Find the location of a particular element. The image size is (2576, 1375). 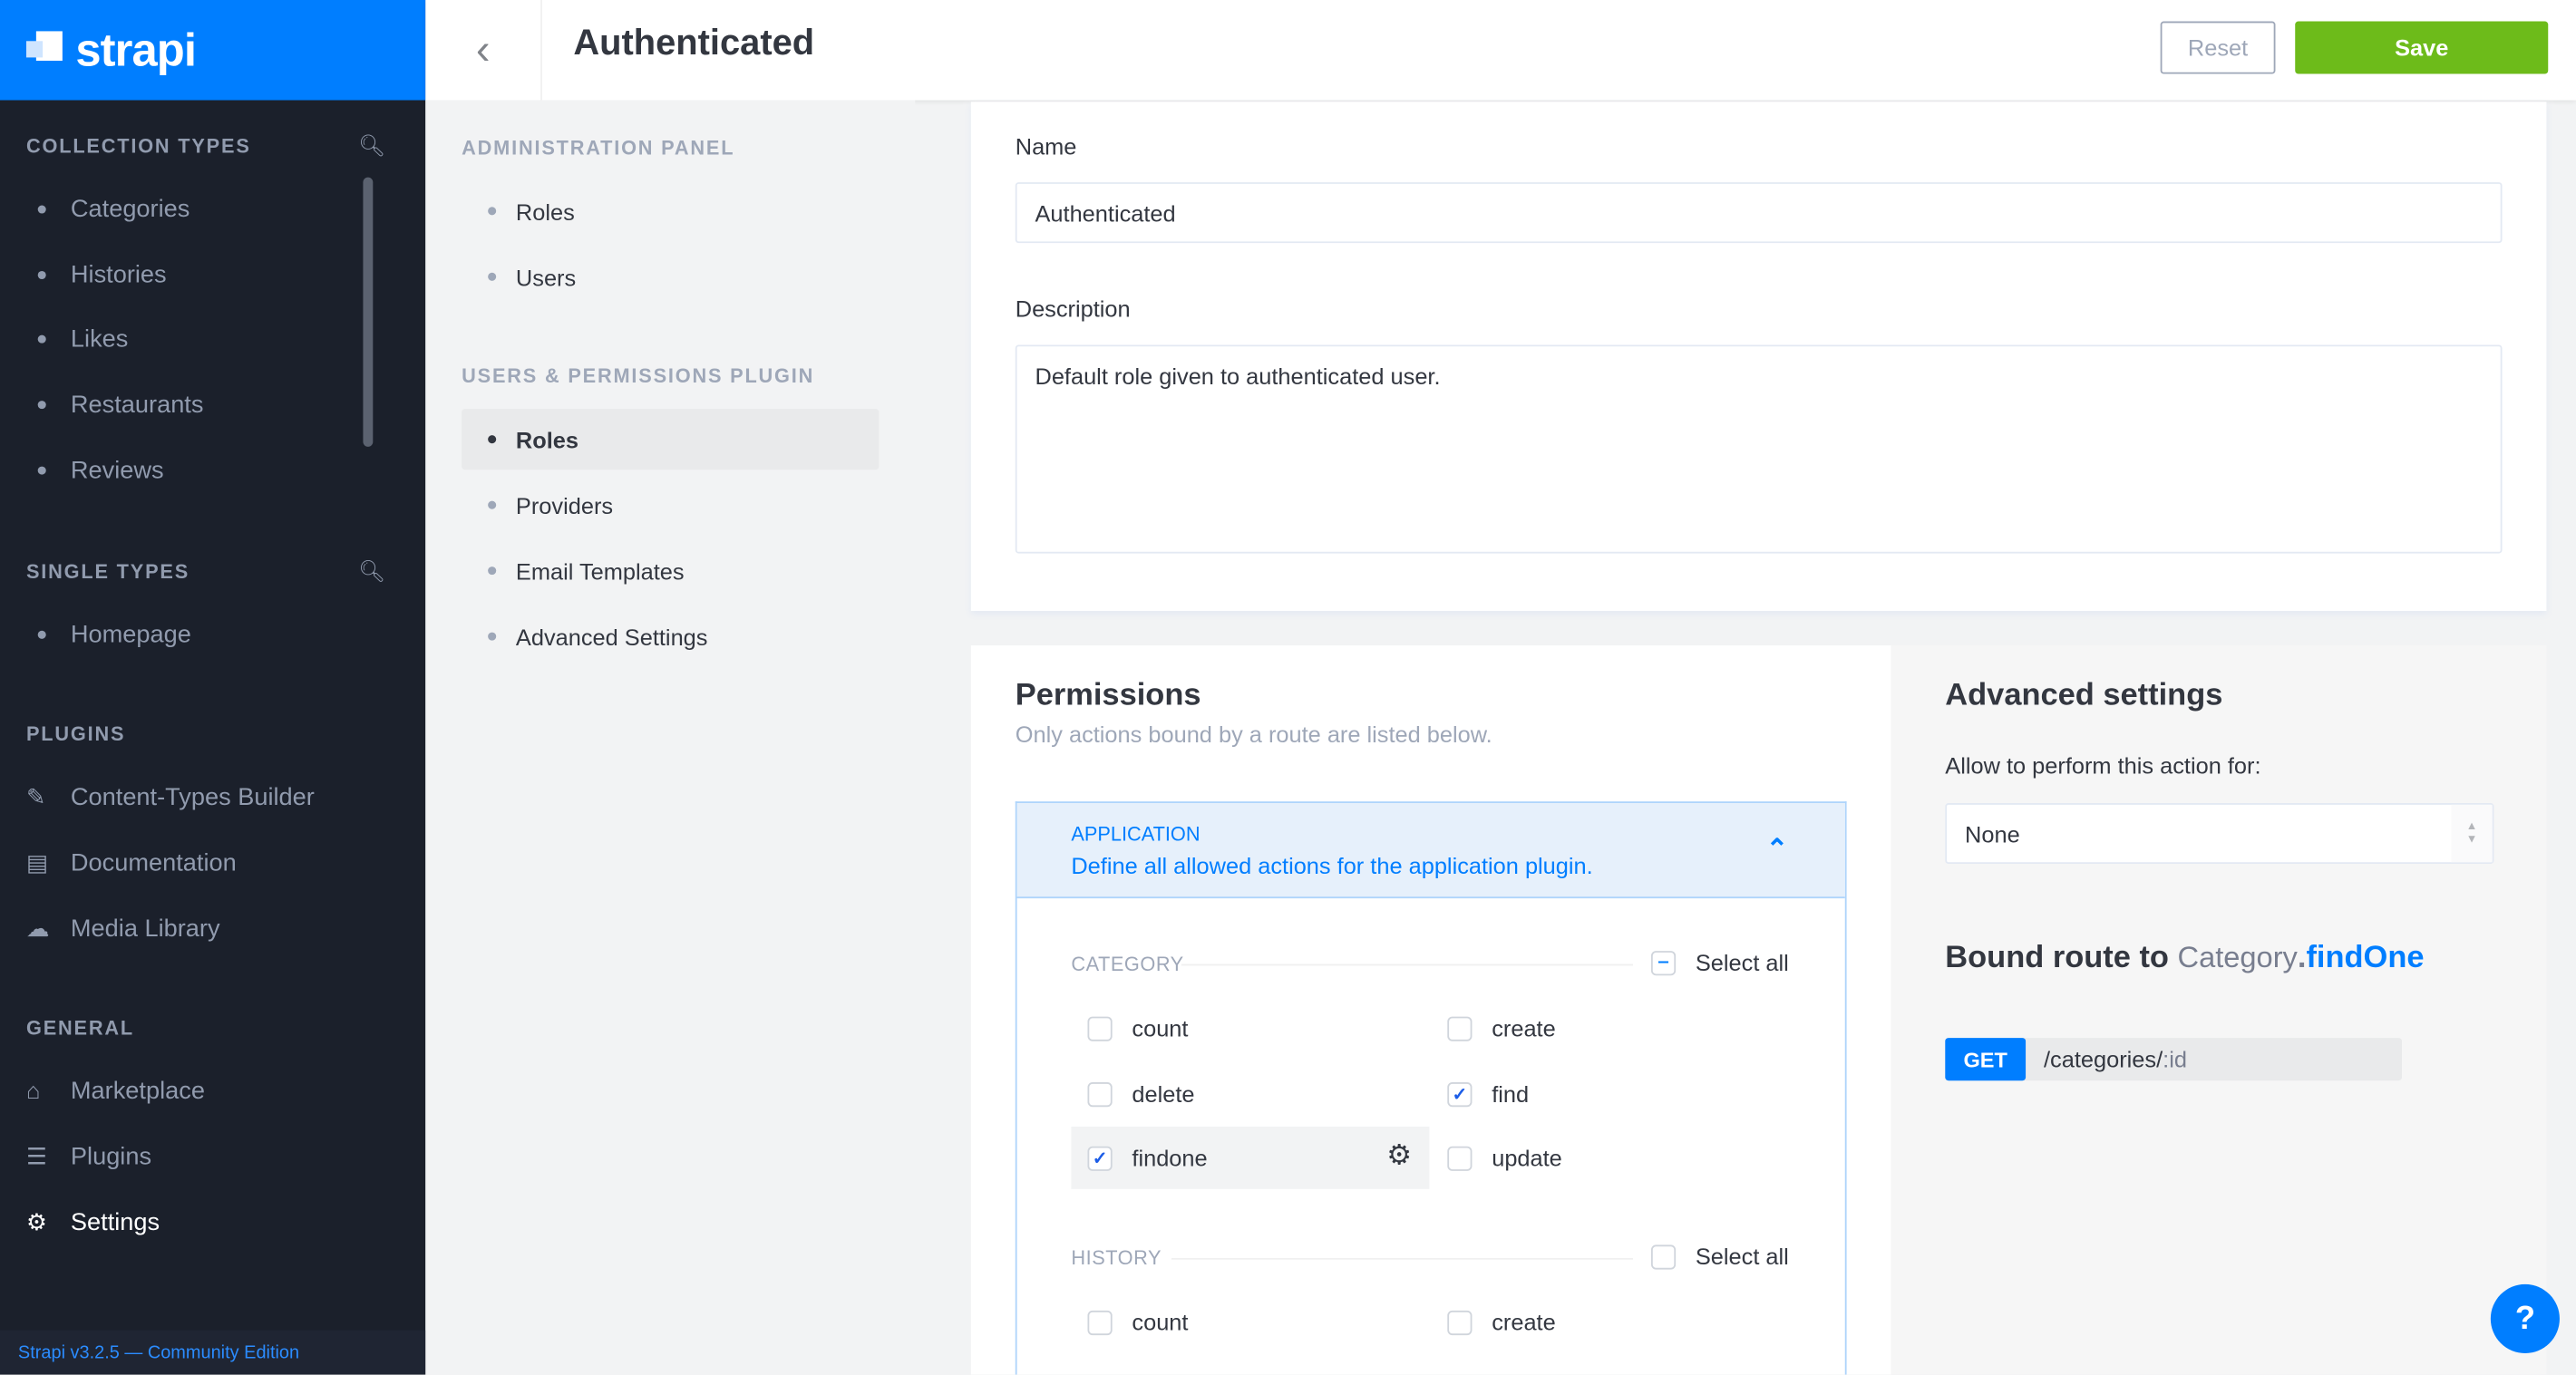

sidebar-item-label: Likes is located at coordinates (99, 338).